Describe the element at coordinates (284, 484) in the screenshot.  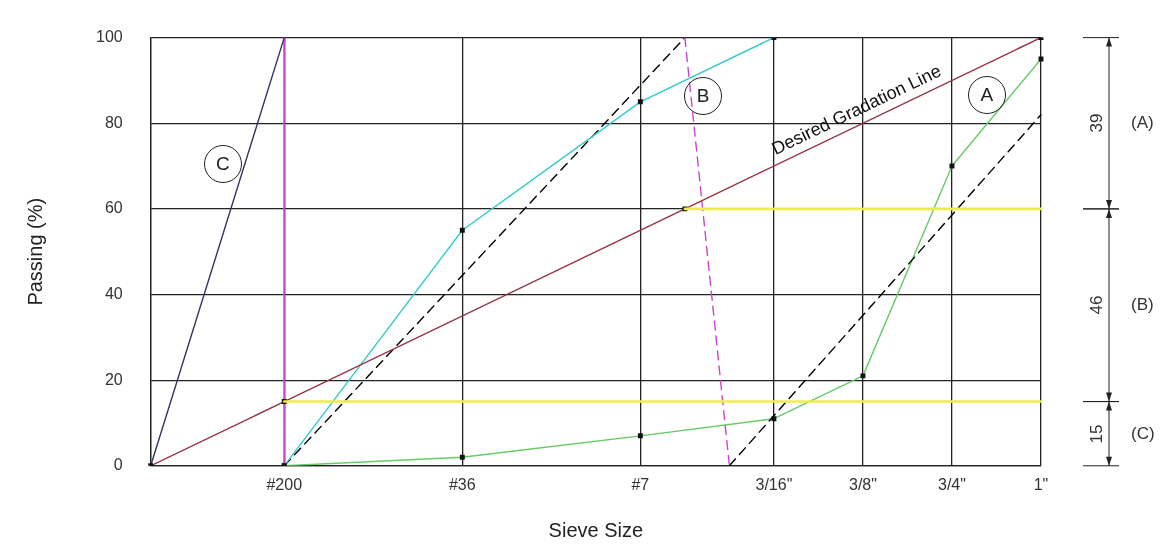
I see `x-tick-label: #200` at that location.